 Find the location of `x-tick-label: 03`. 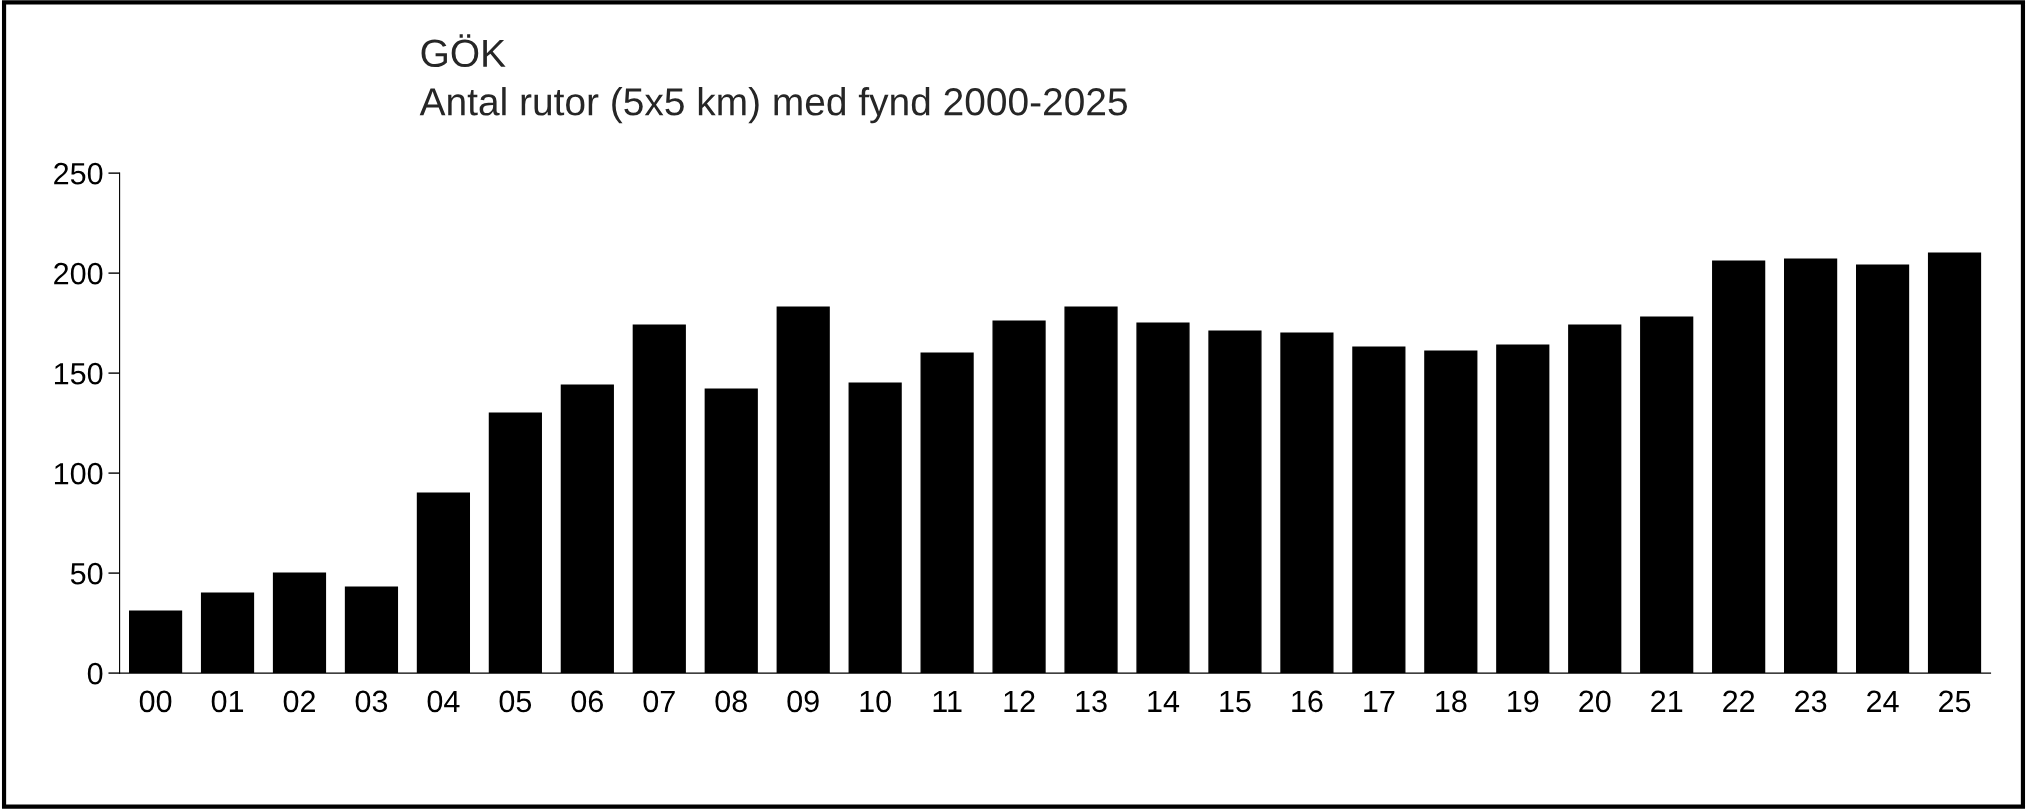

x-tick-label: 03 is located at coordinates (371, 701).